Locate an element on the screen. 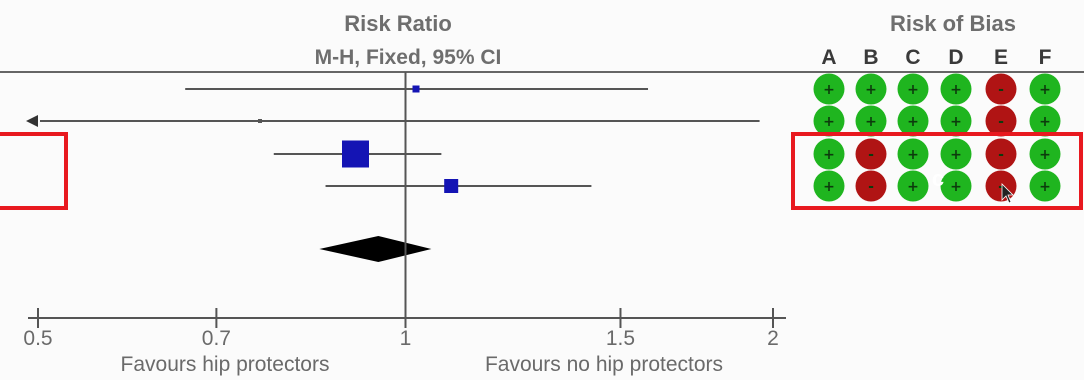 The image size is (1084, 380). rob-column-letter: B is located at coordinates (870, 57).